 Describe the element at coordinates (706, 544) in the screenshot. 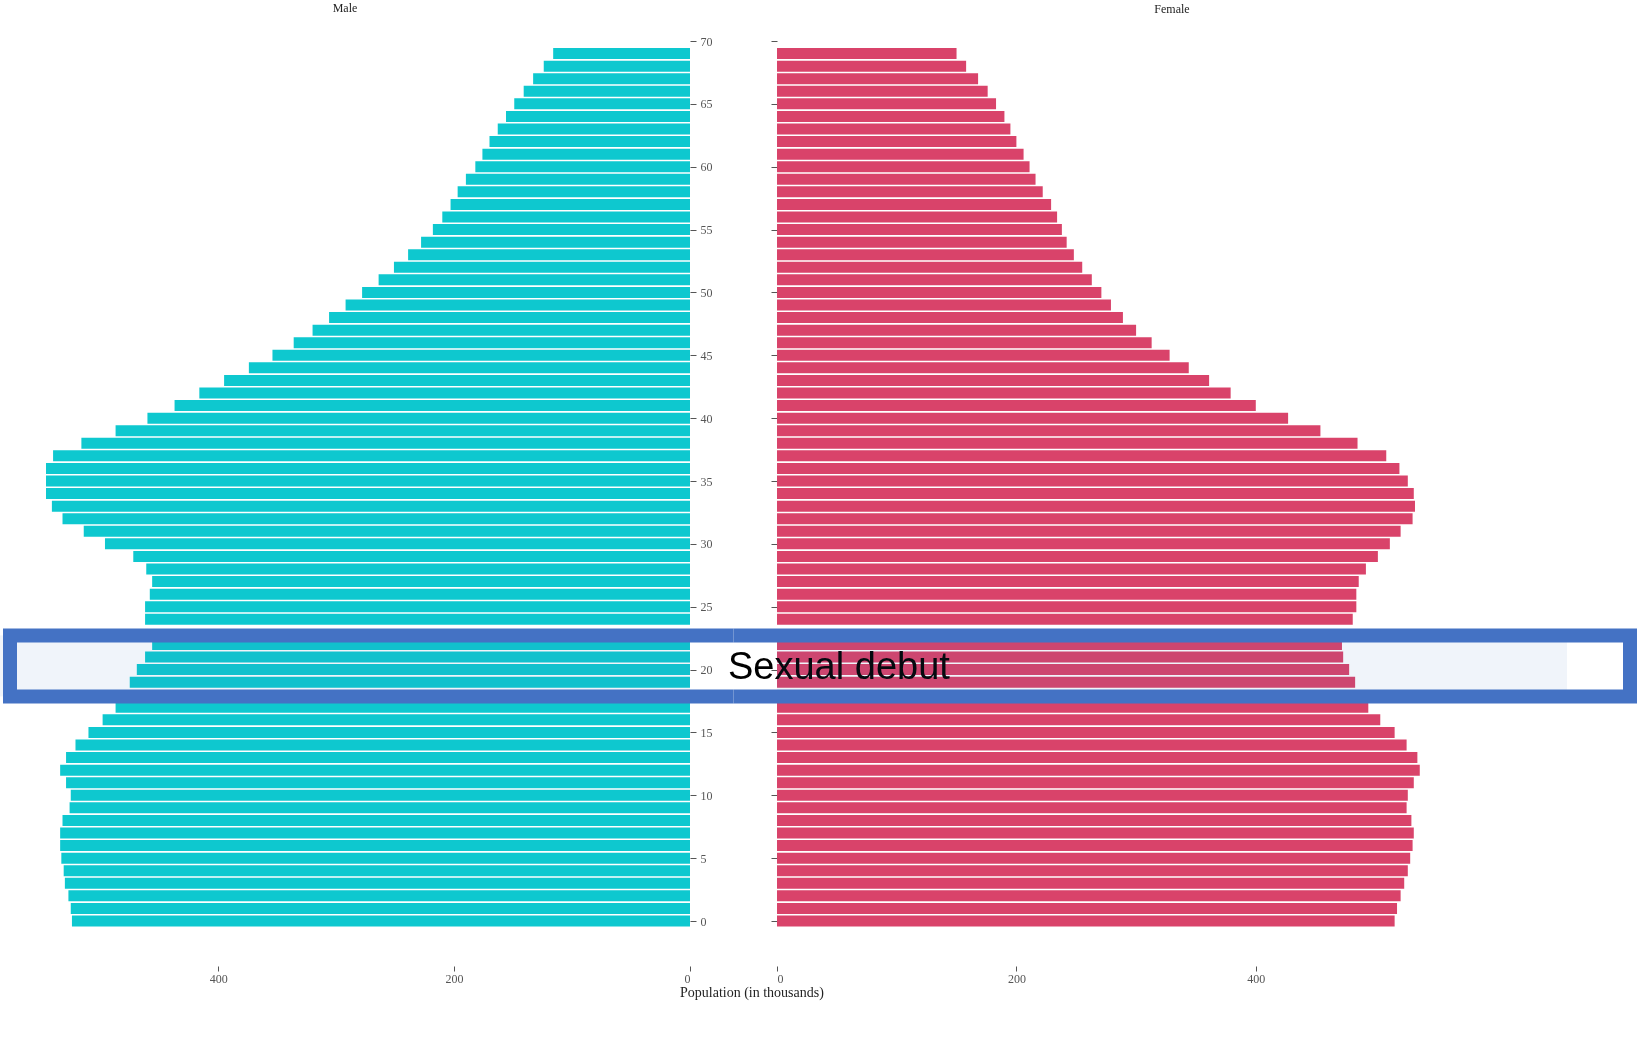

I see `y-tick-label: 30` at that location.